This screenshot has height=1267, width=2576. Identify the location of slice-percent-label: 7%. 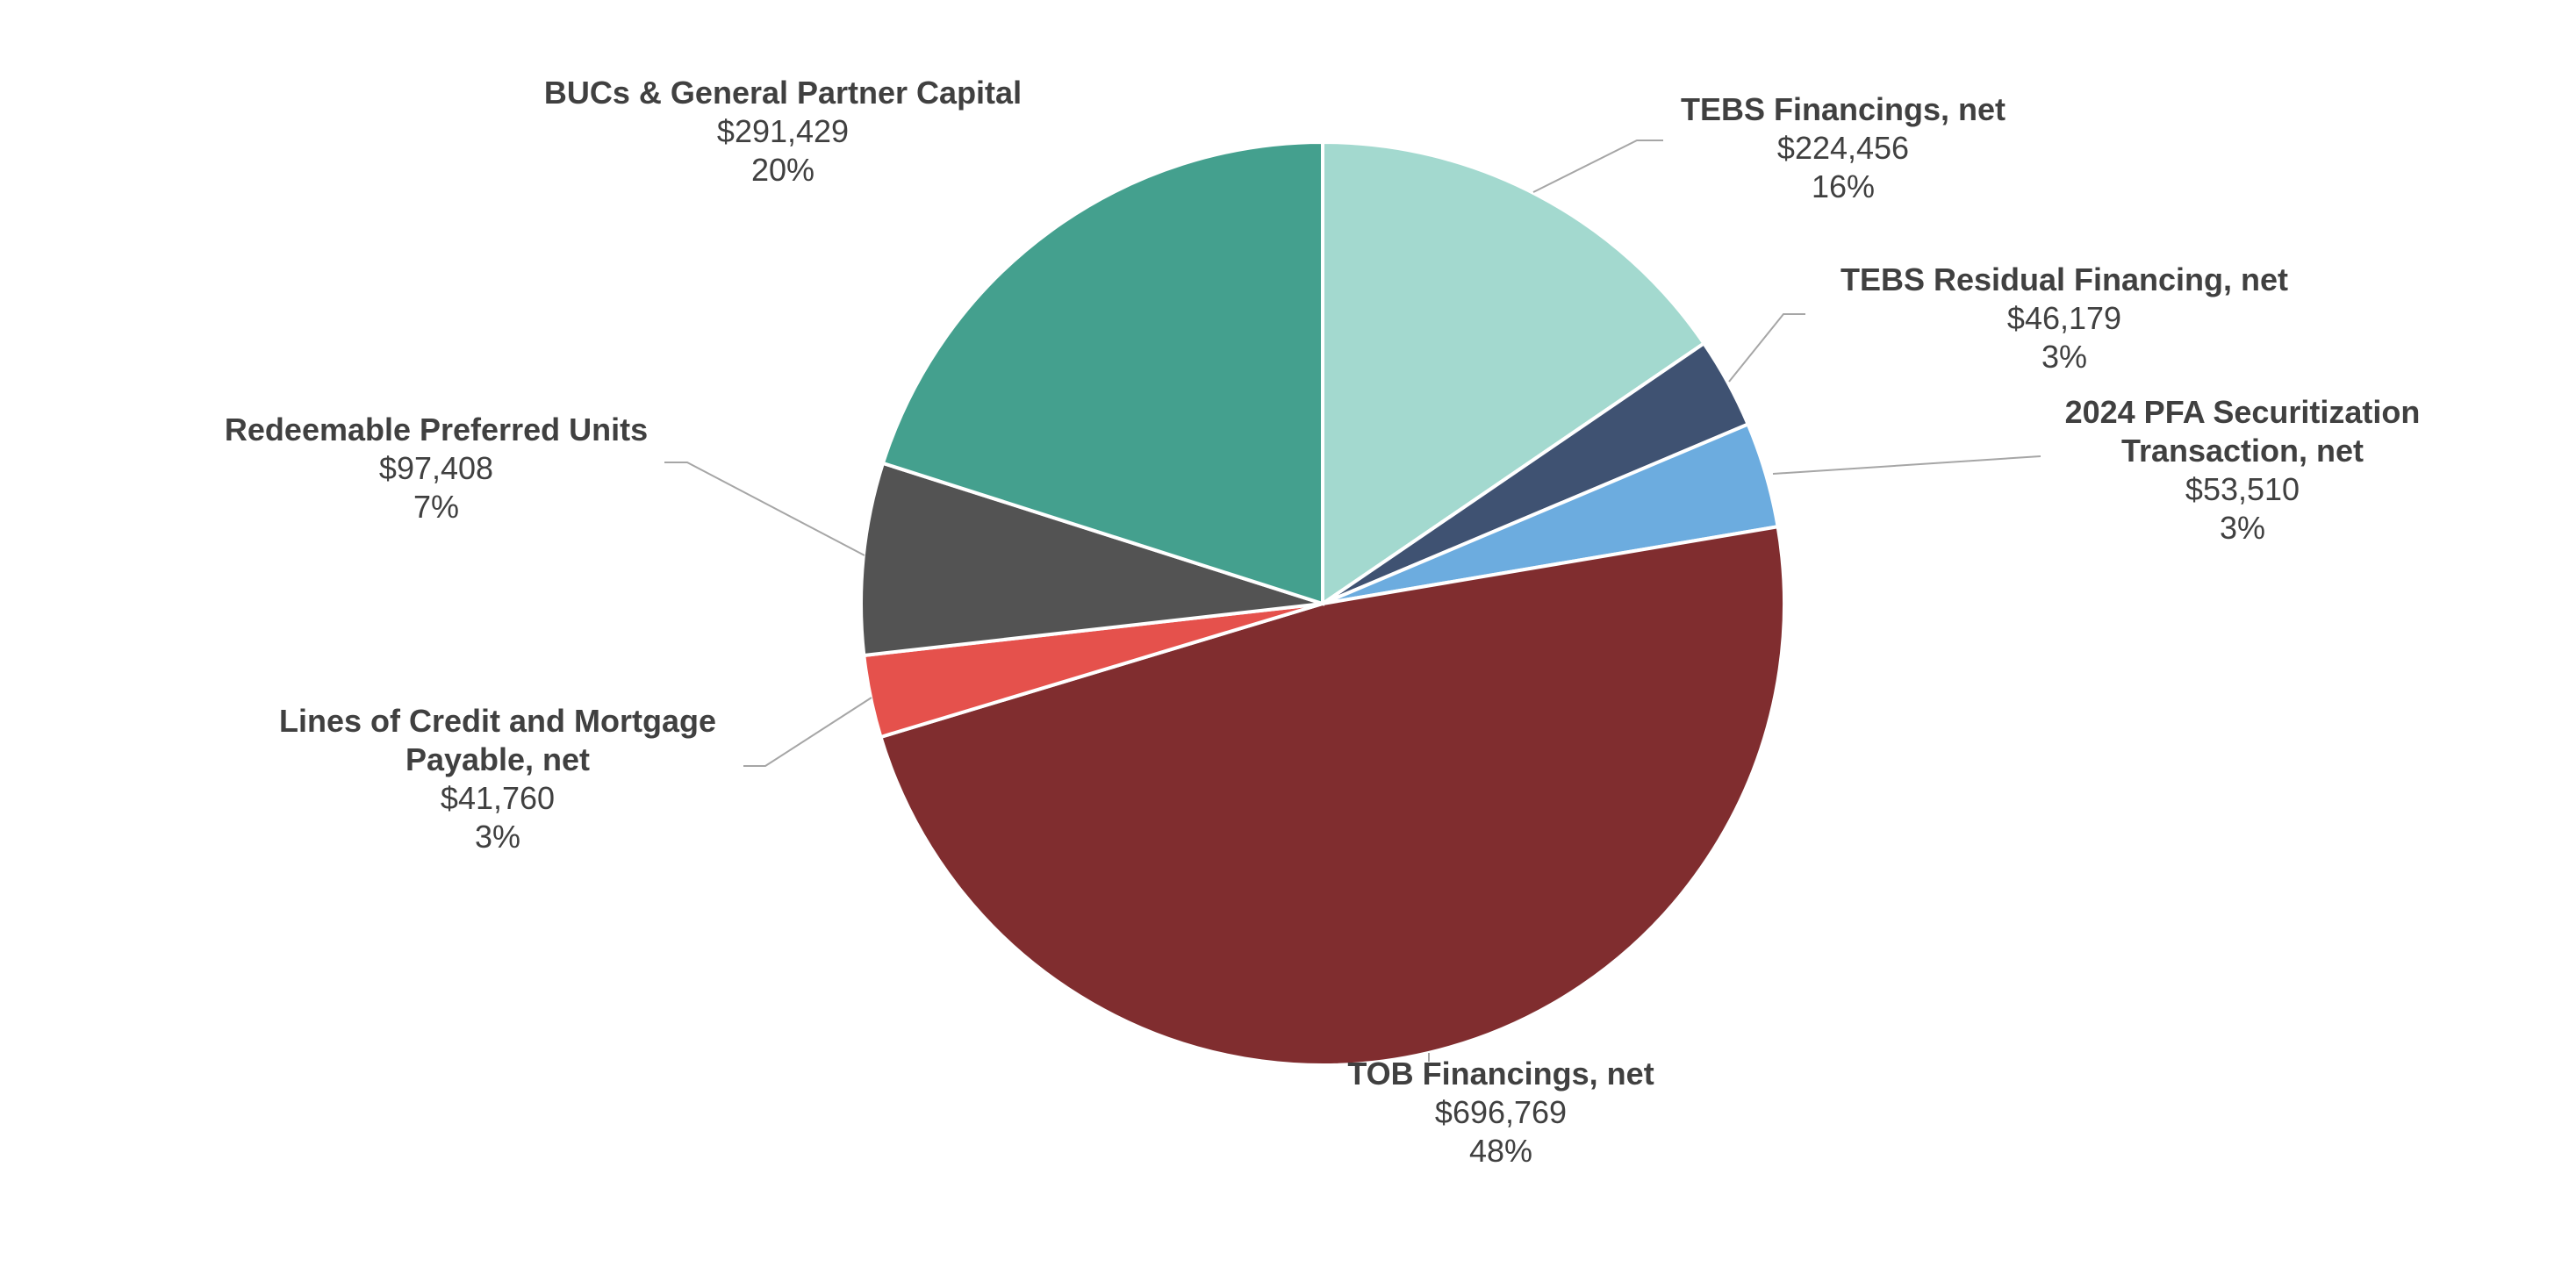
(436, 507).